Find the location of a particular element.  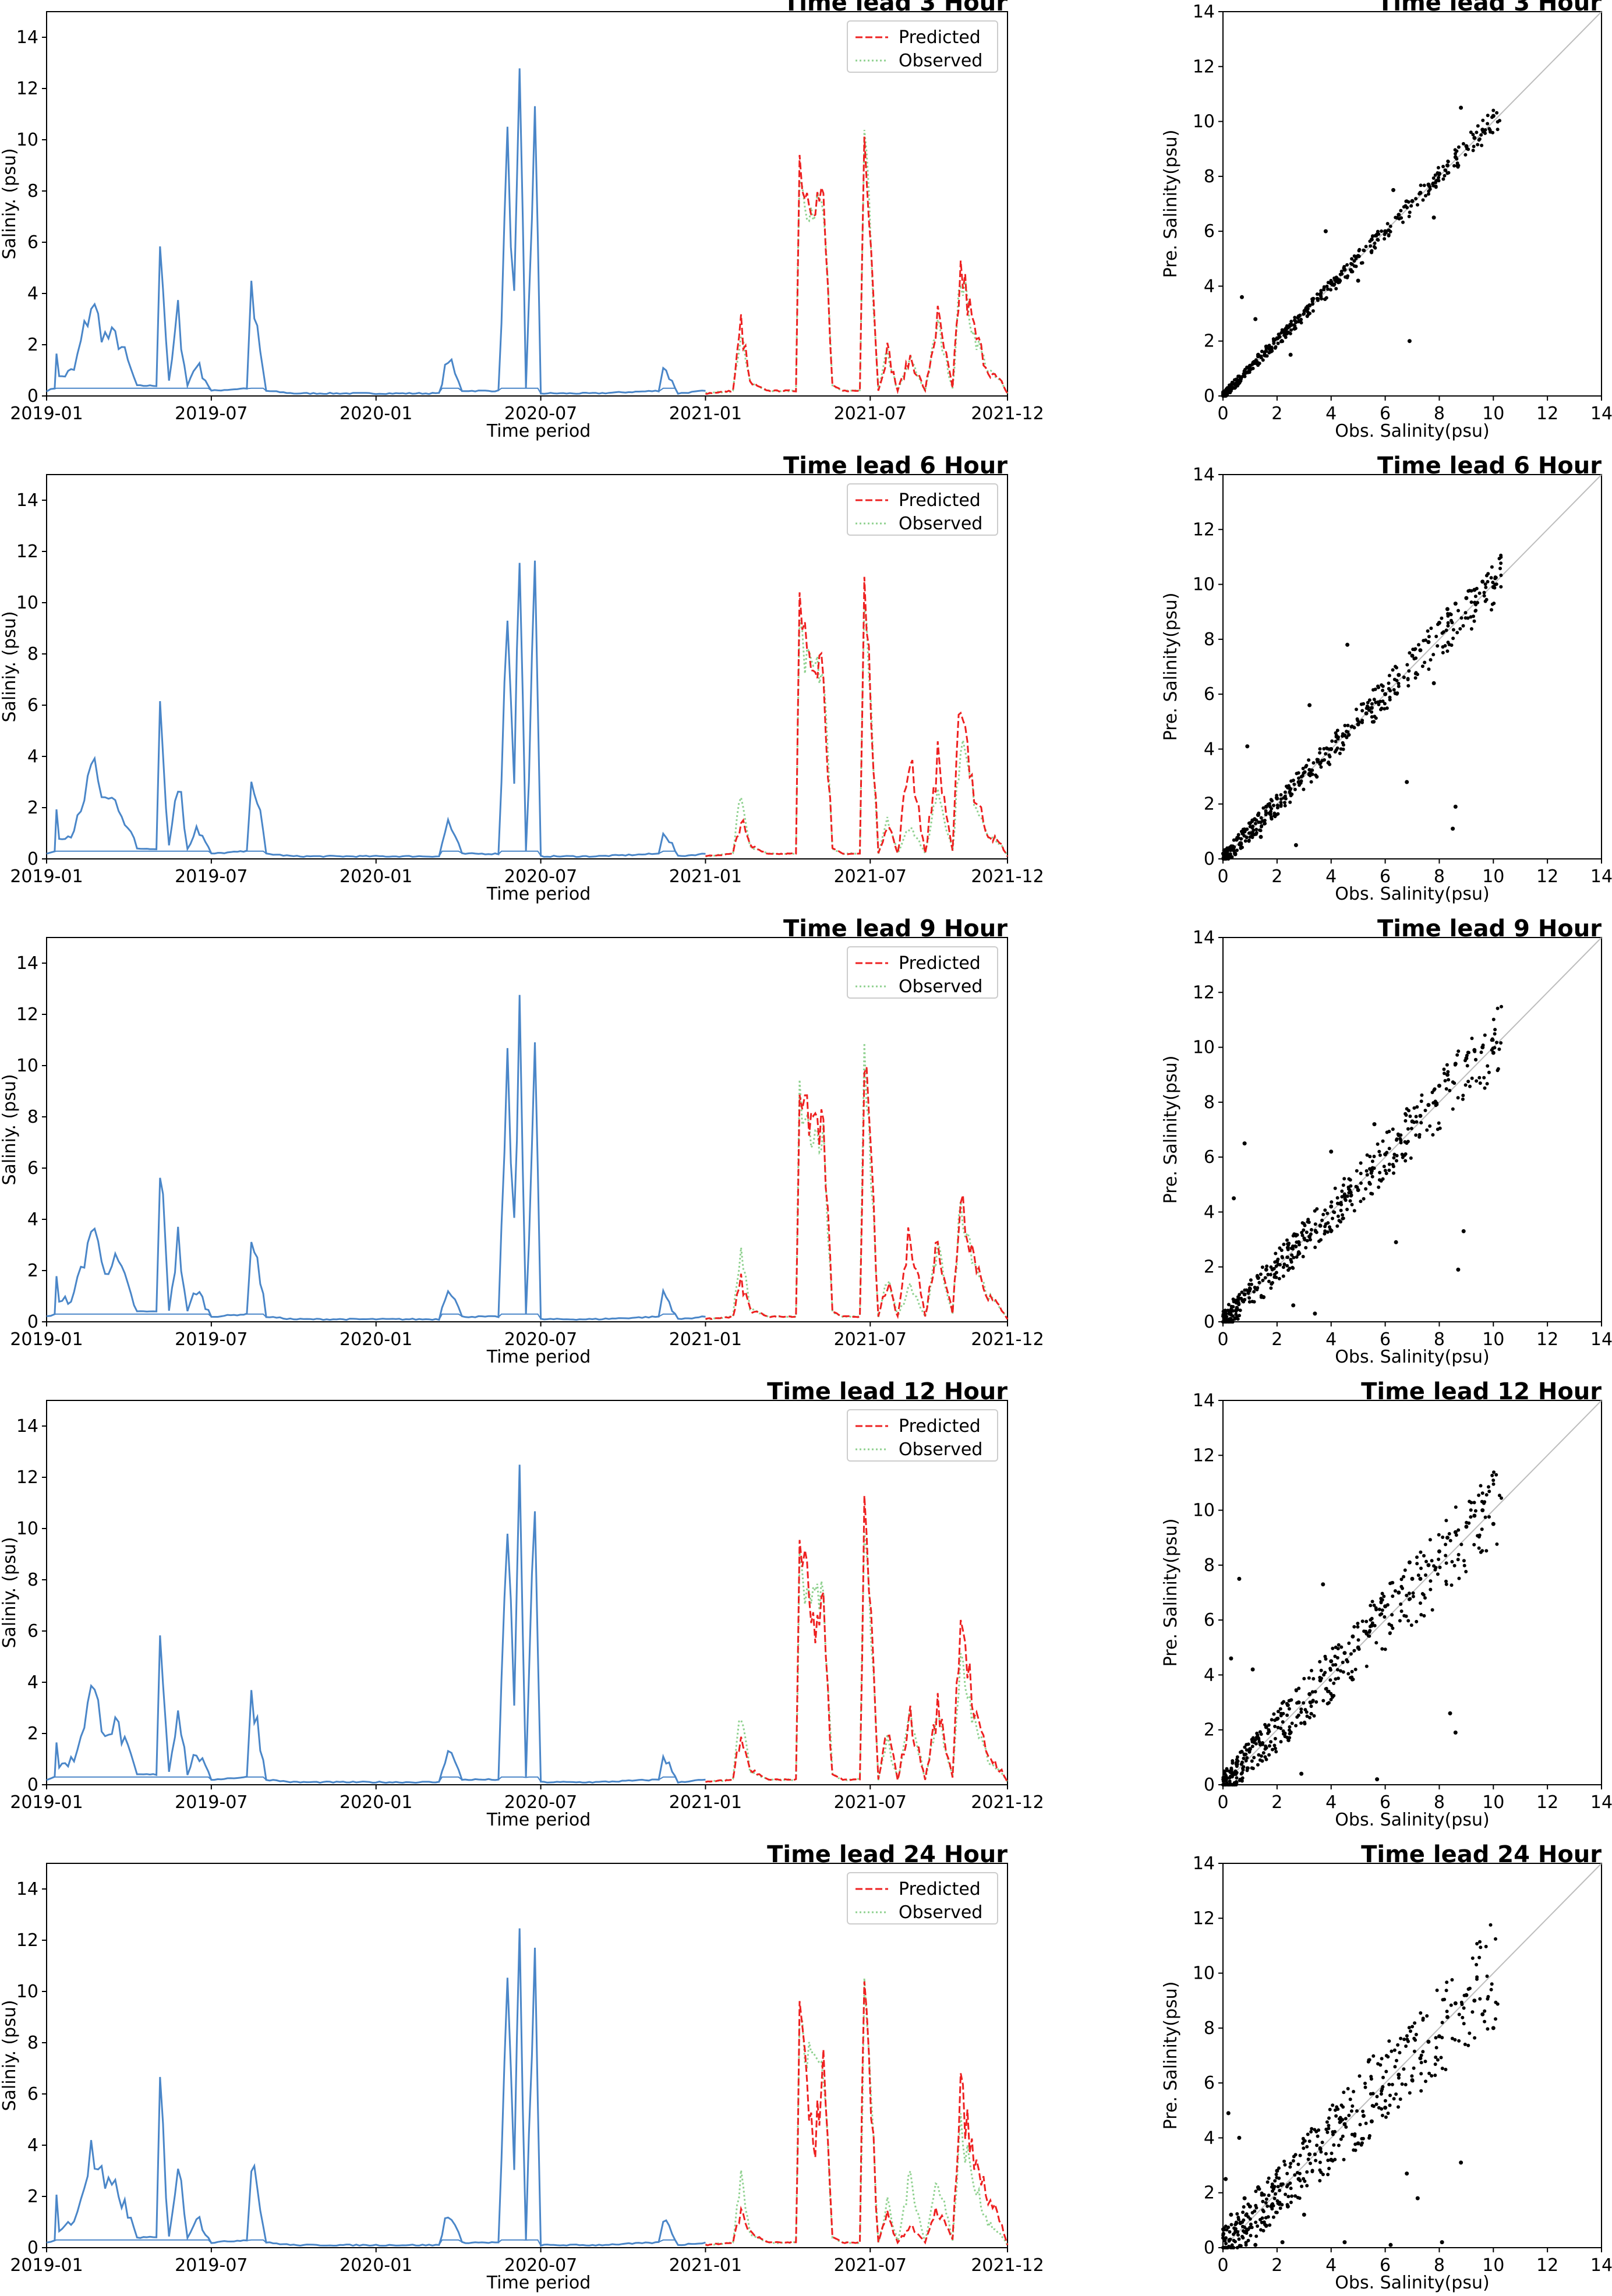

y-tick-label: 10 is located at coordinates (27, 140).